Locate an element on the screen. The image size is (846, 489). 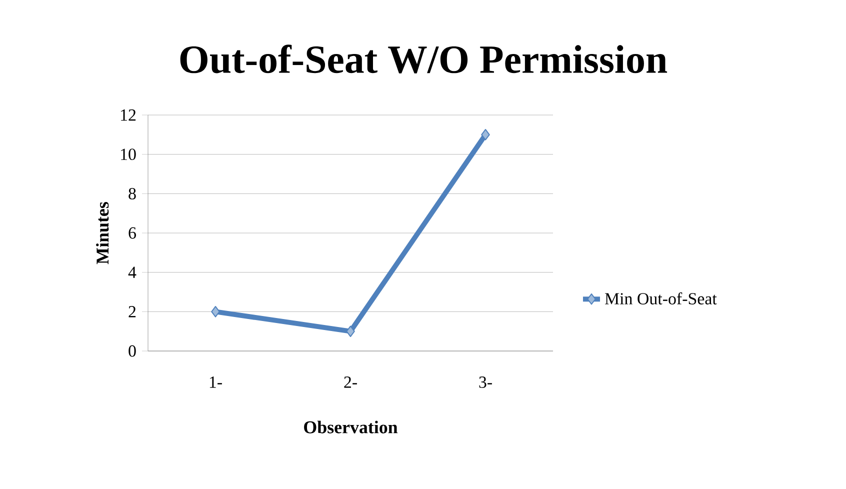
x-tick-label: 3- is located at coordinates (485, 382).